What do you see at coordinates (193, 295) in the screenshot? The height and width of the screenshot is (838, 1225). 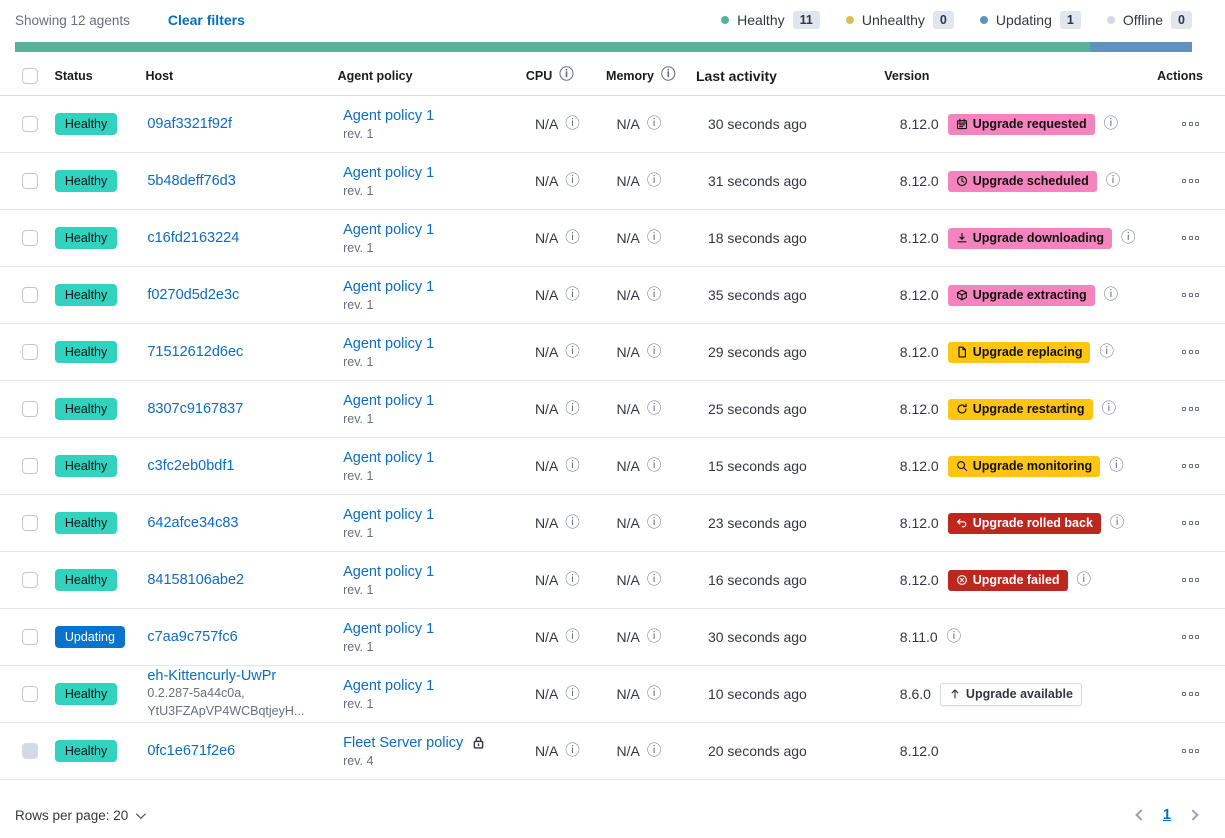 I see `host-link: f0270d5d2e3c` at bounding box center [193, 295].